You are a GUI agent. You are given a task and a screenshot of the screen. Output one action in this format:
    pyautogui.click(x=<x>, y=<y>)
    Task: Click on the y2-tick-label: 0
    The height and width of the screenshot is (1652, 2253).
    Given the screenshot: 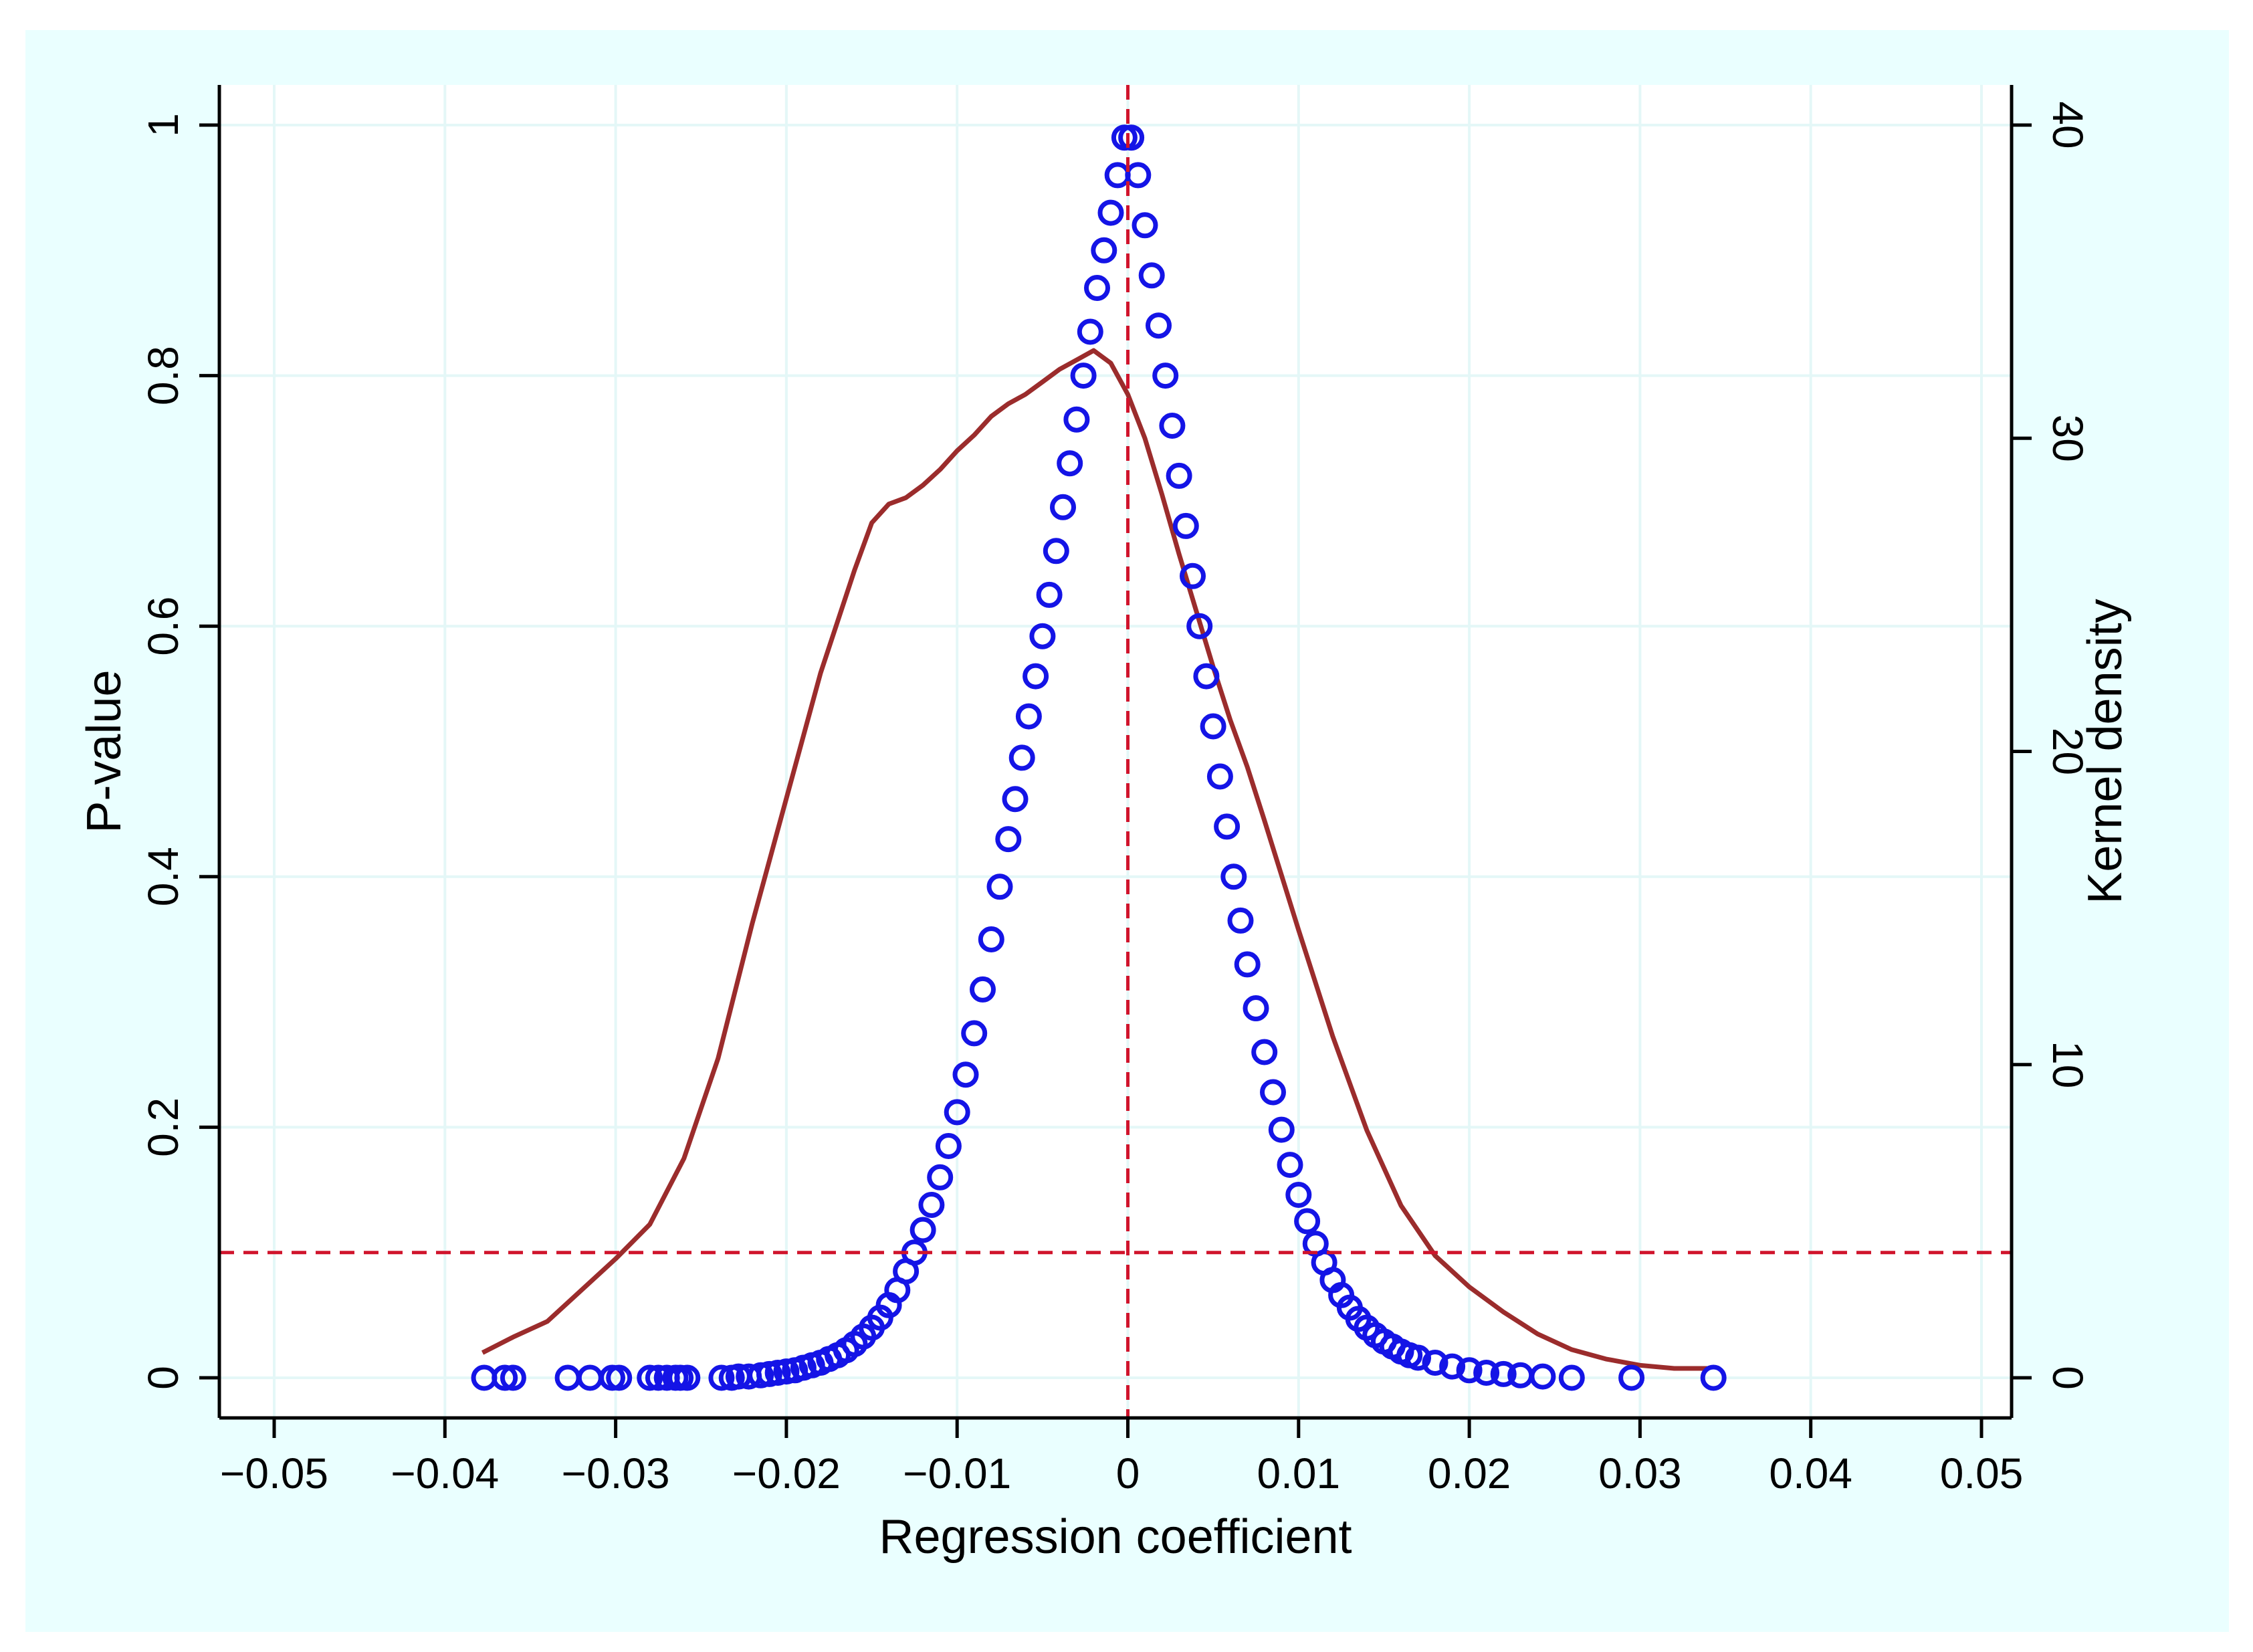 What is the action you would take?
    pyautogui.click(x=2068, y=1378)
    